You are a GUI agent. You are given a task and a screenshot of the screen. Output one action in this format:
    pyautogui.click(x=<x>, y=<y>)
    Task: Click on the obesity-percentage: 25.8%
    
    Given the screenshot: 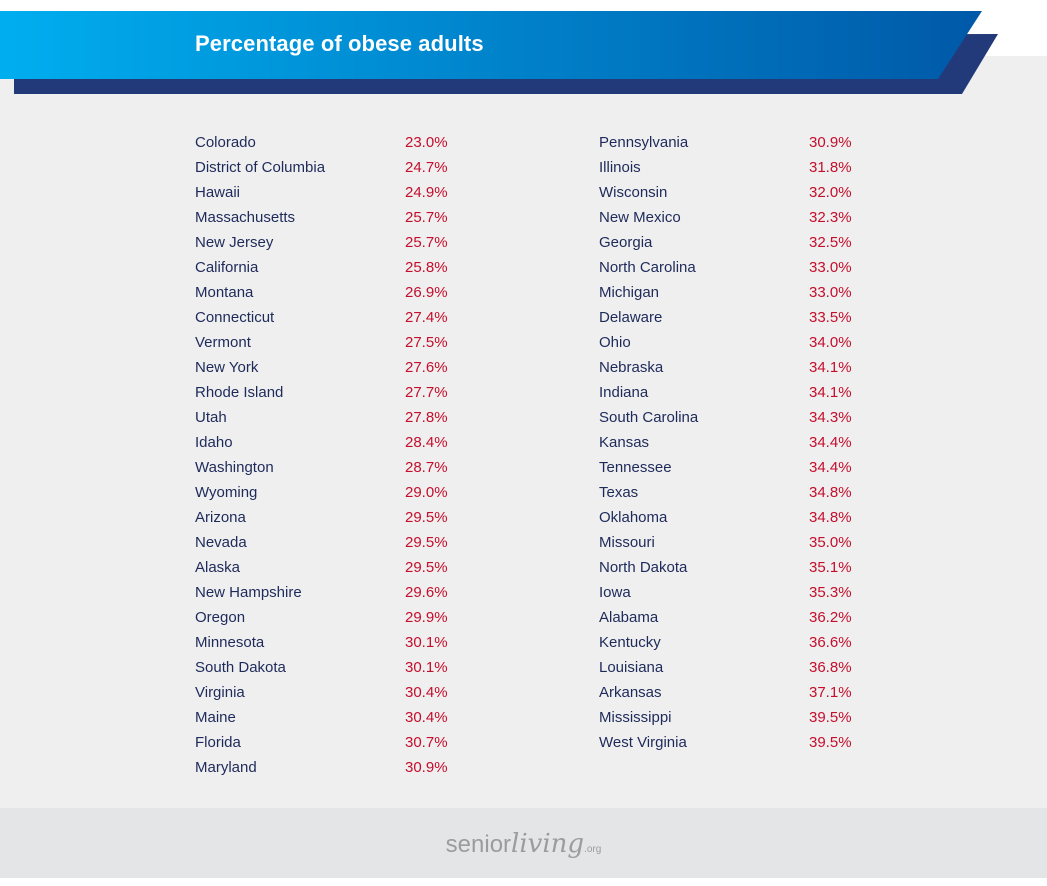 What is the action you would take?
    pyautogui.click(x=426, y=267)
    